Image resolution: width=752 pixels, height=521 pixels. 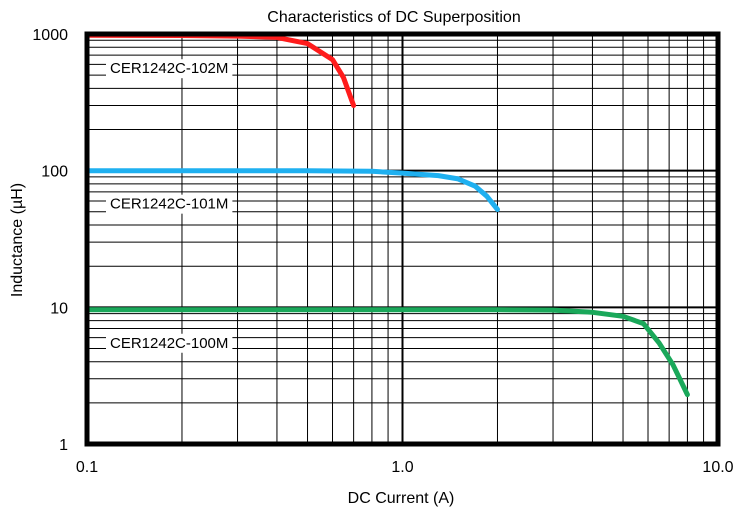 I want to click on chart-title: Characteristics of DC Superposition, so click(x=393, y=17).